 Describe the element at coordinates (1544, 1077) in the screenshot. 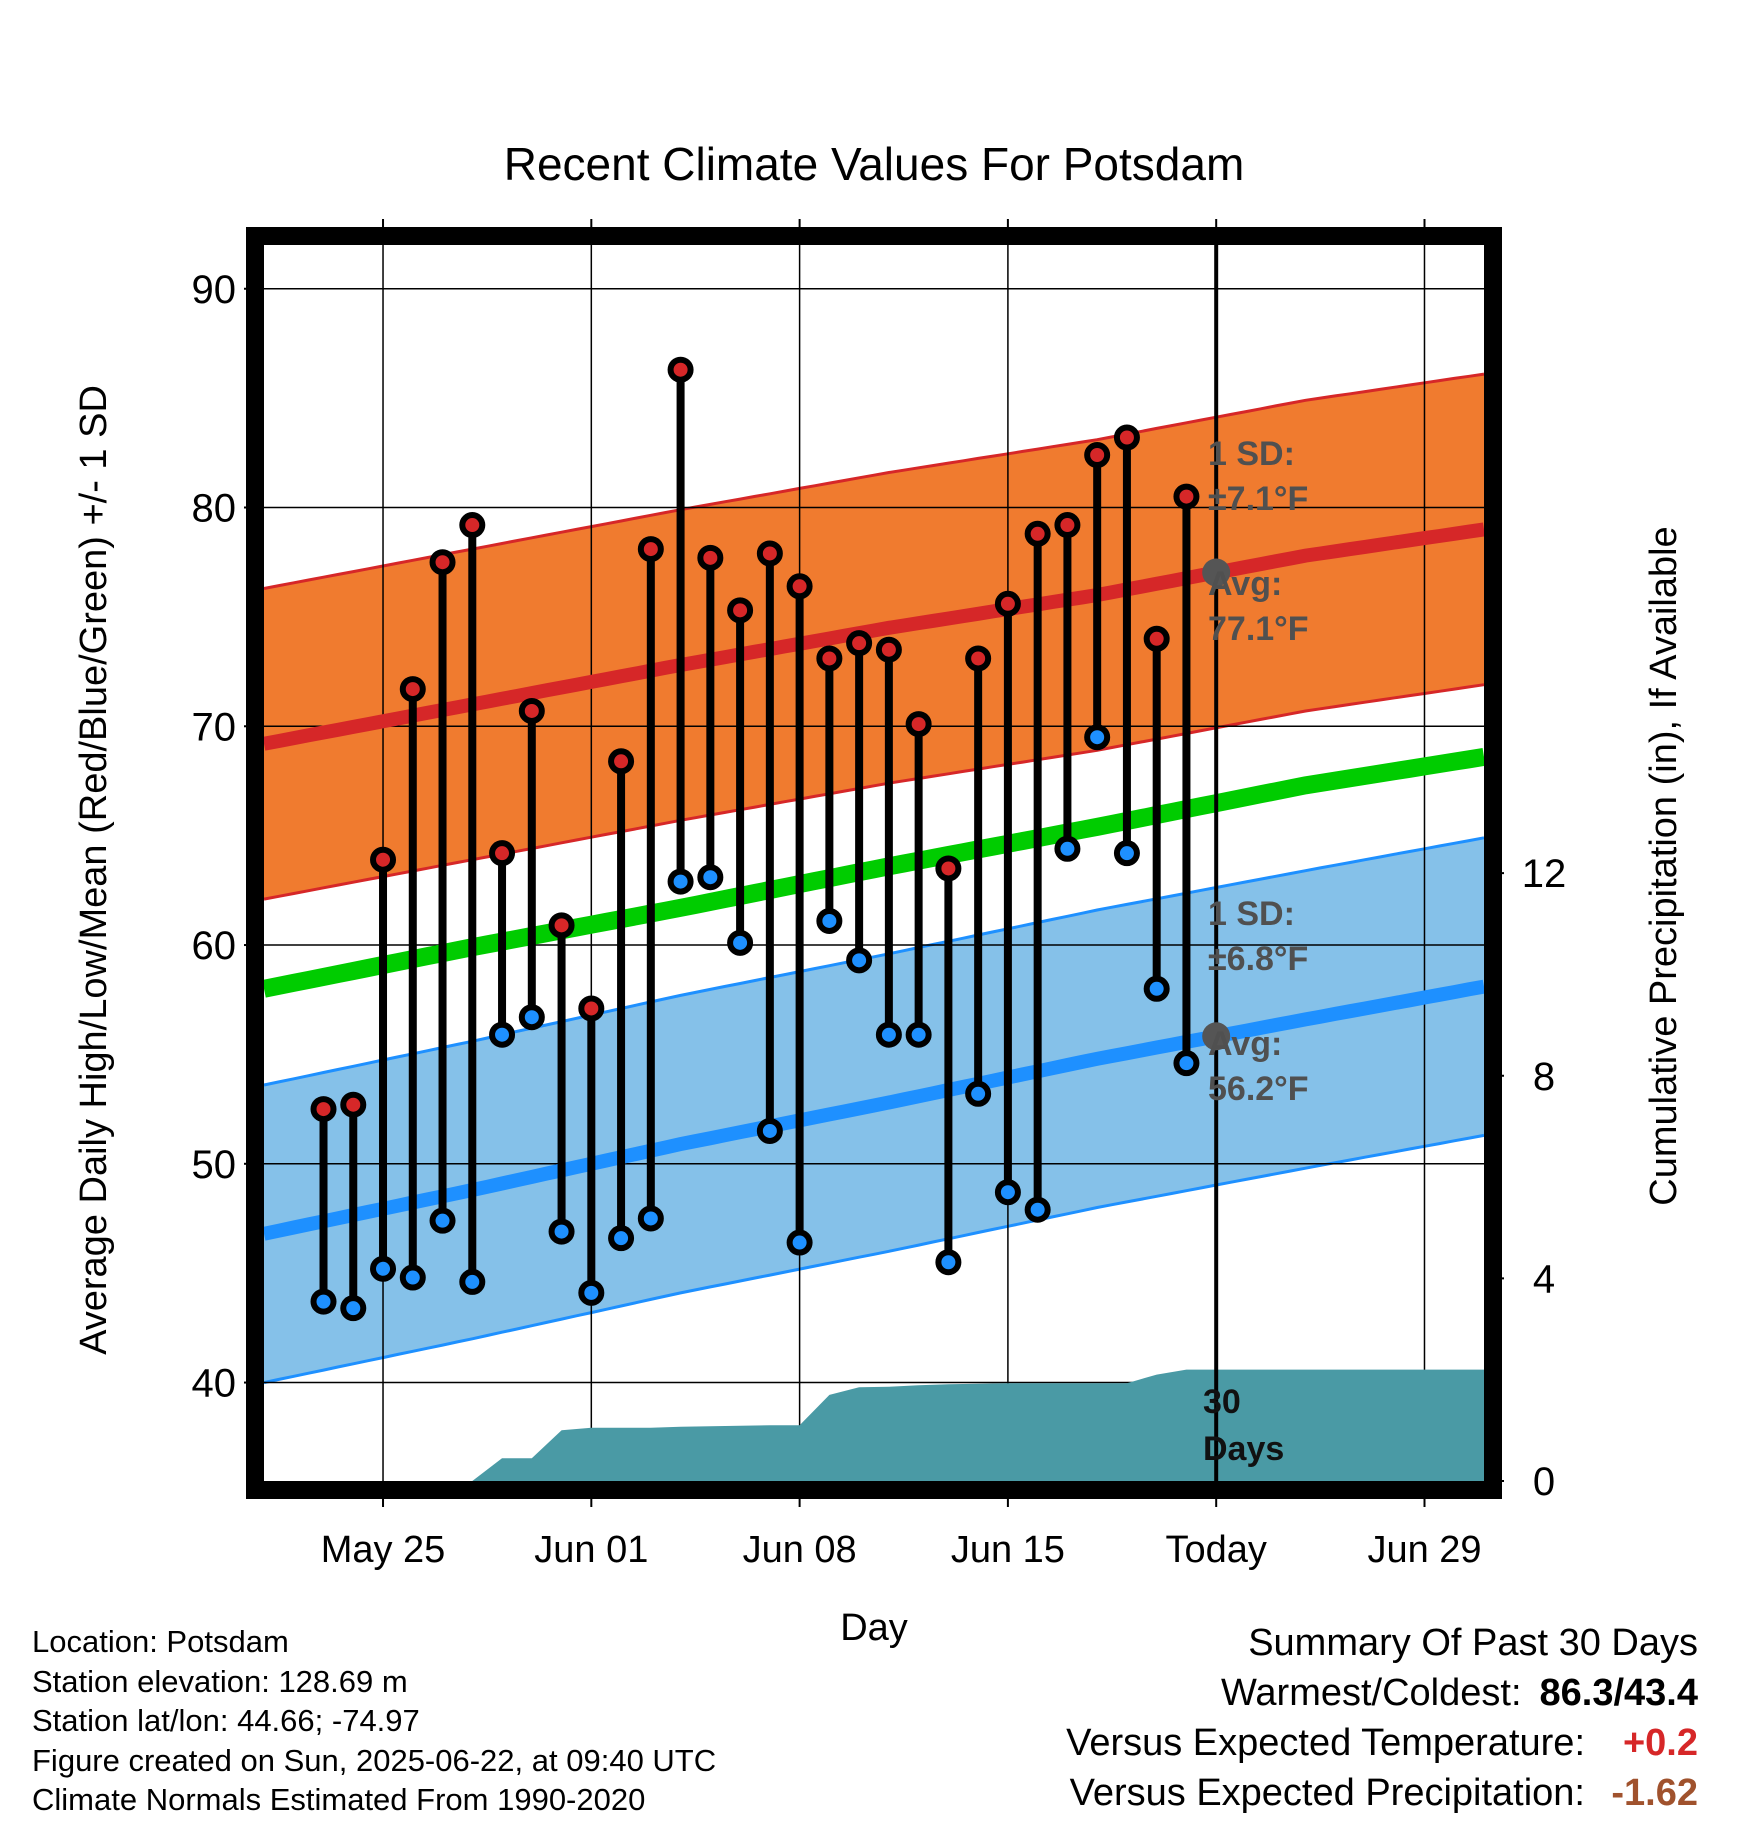

I see `y-right-tick-label: 8` at that location.